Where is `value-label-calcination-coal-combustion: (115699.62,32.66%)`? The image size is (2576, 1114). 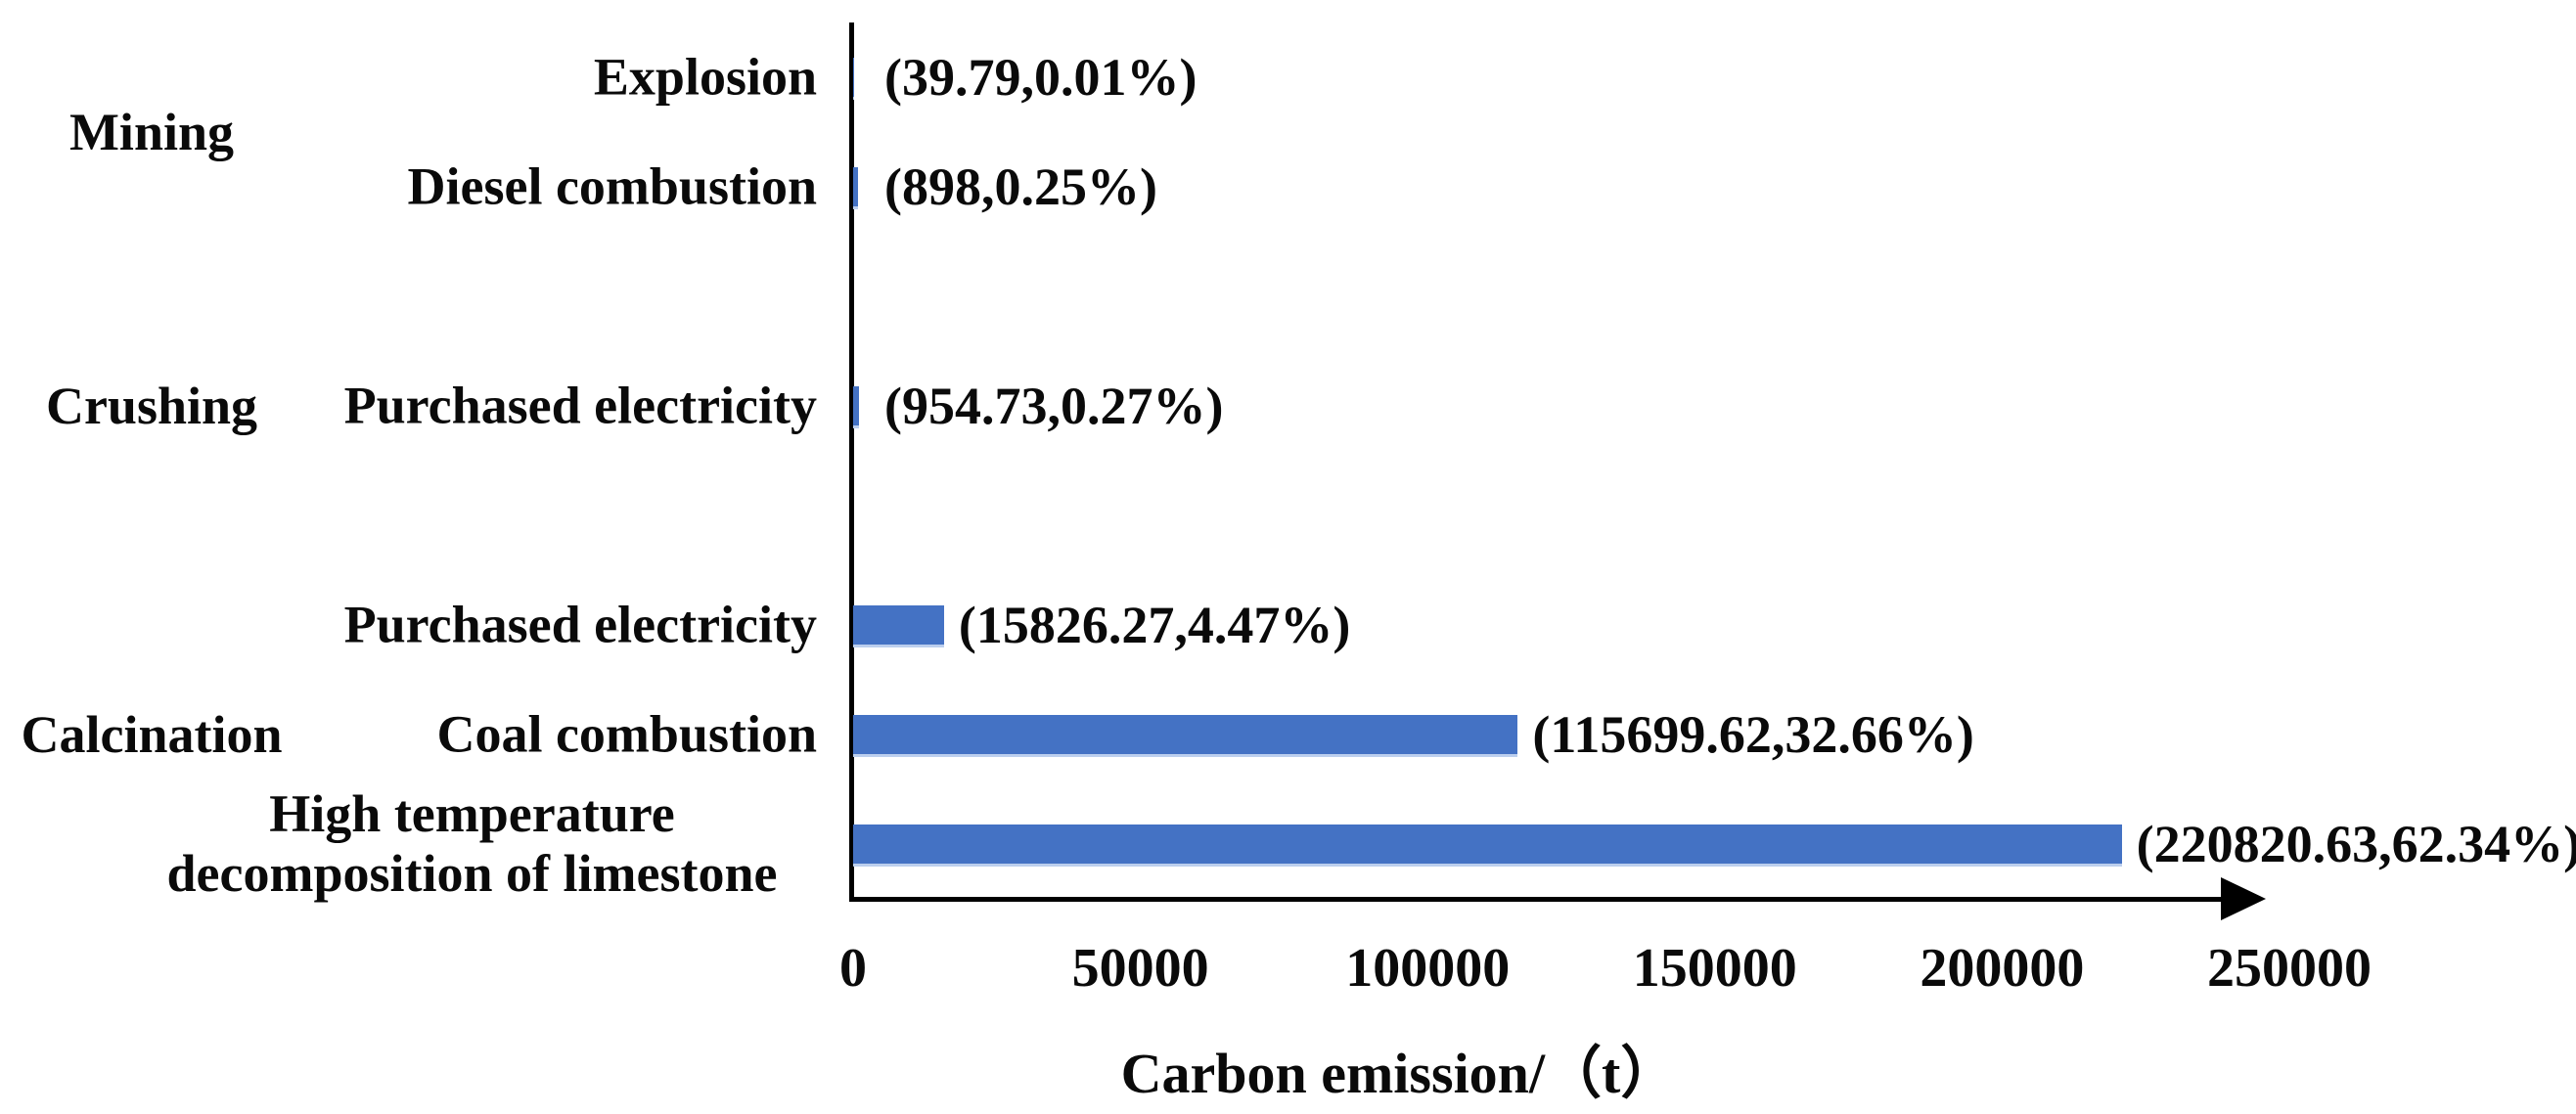
value-label-calcination-coal-combustion: (115699.62,32.66%) is located at coordinates (1753, 734).